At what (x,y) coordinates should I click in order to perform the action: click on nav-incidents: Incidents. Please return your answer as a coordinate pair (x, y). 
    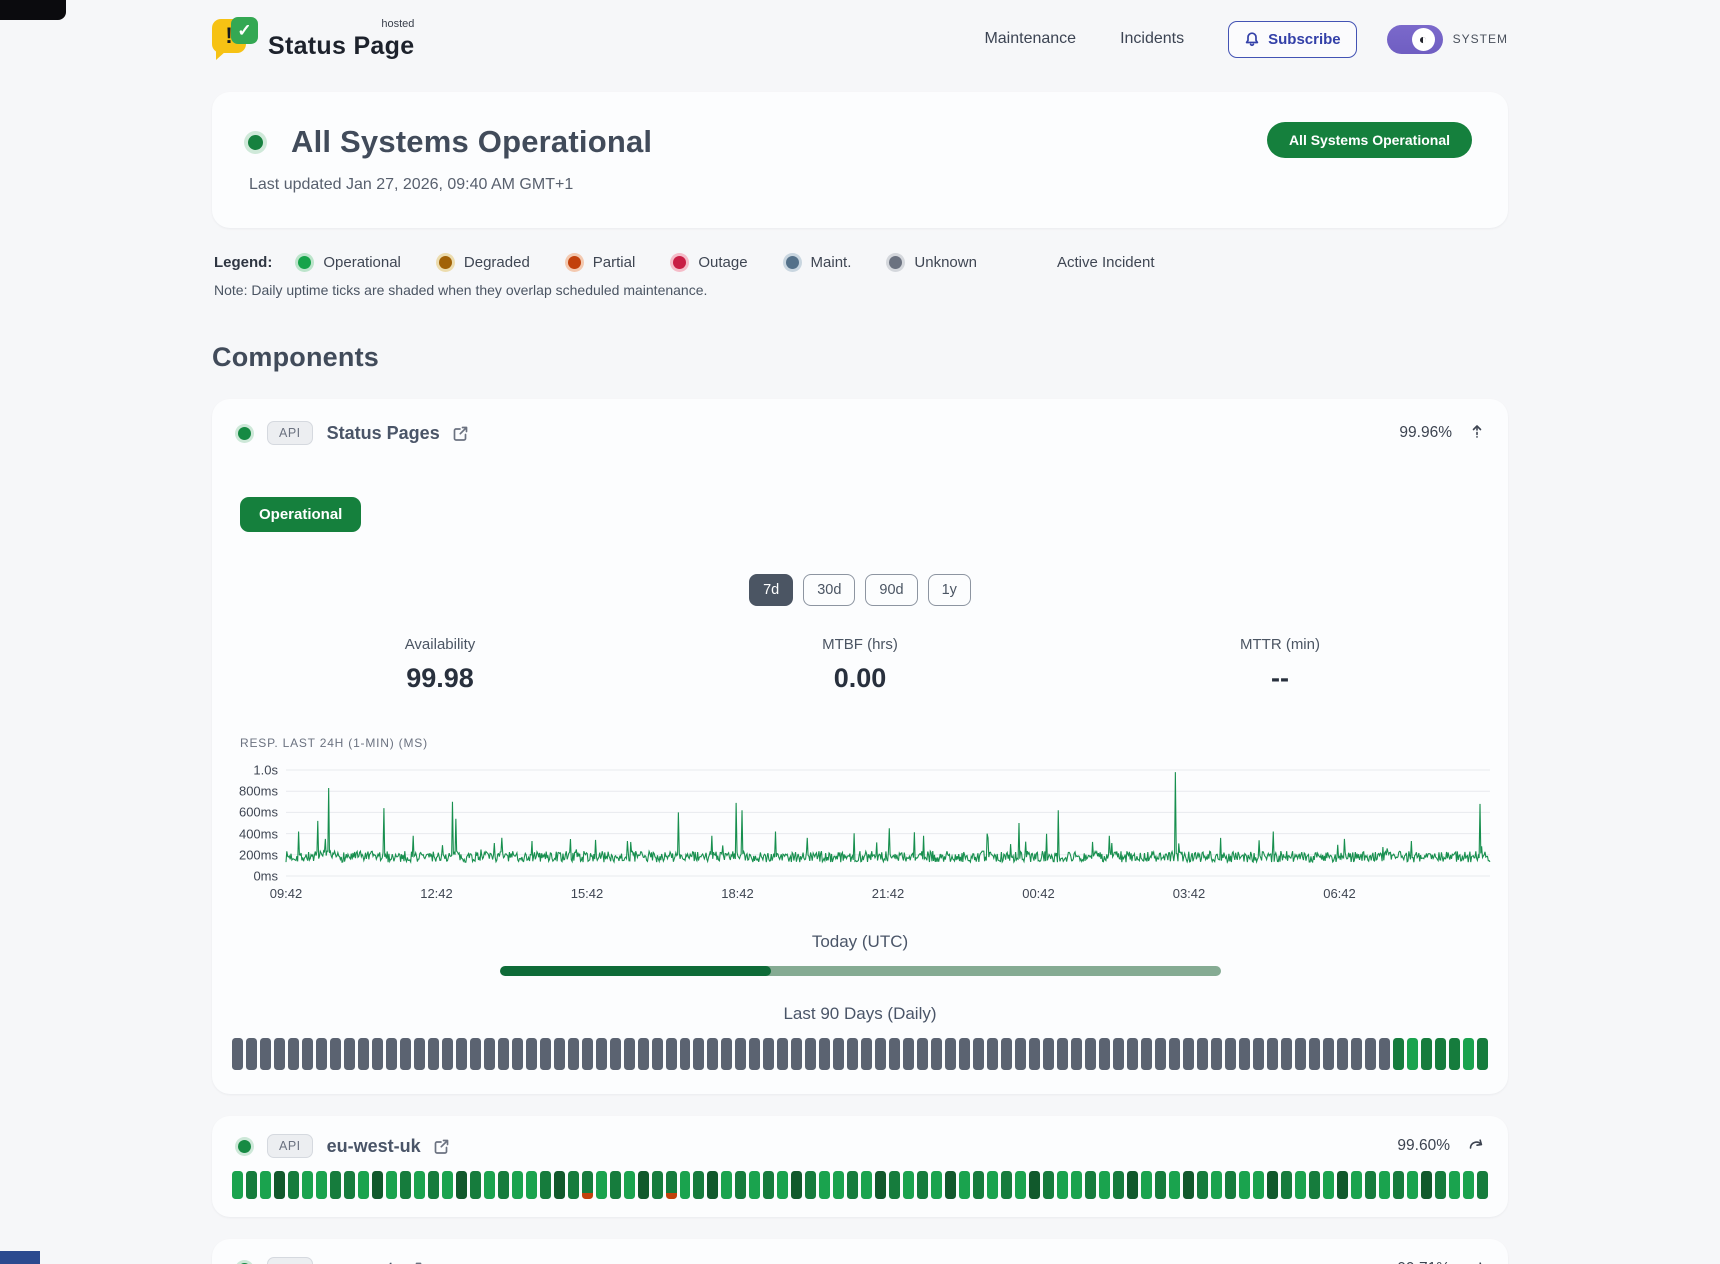
    Looking at the image, I should click on (1152, 38).